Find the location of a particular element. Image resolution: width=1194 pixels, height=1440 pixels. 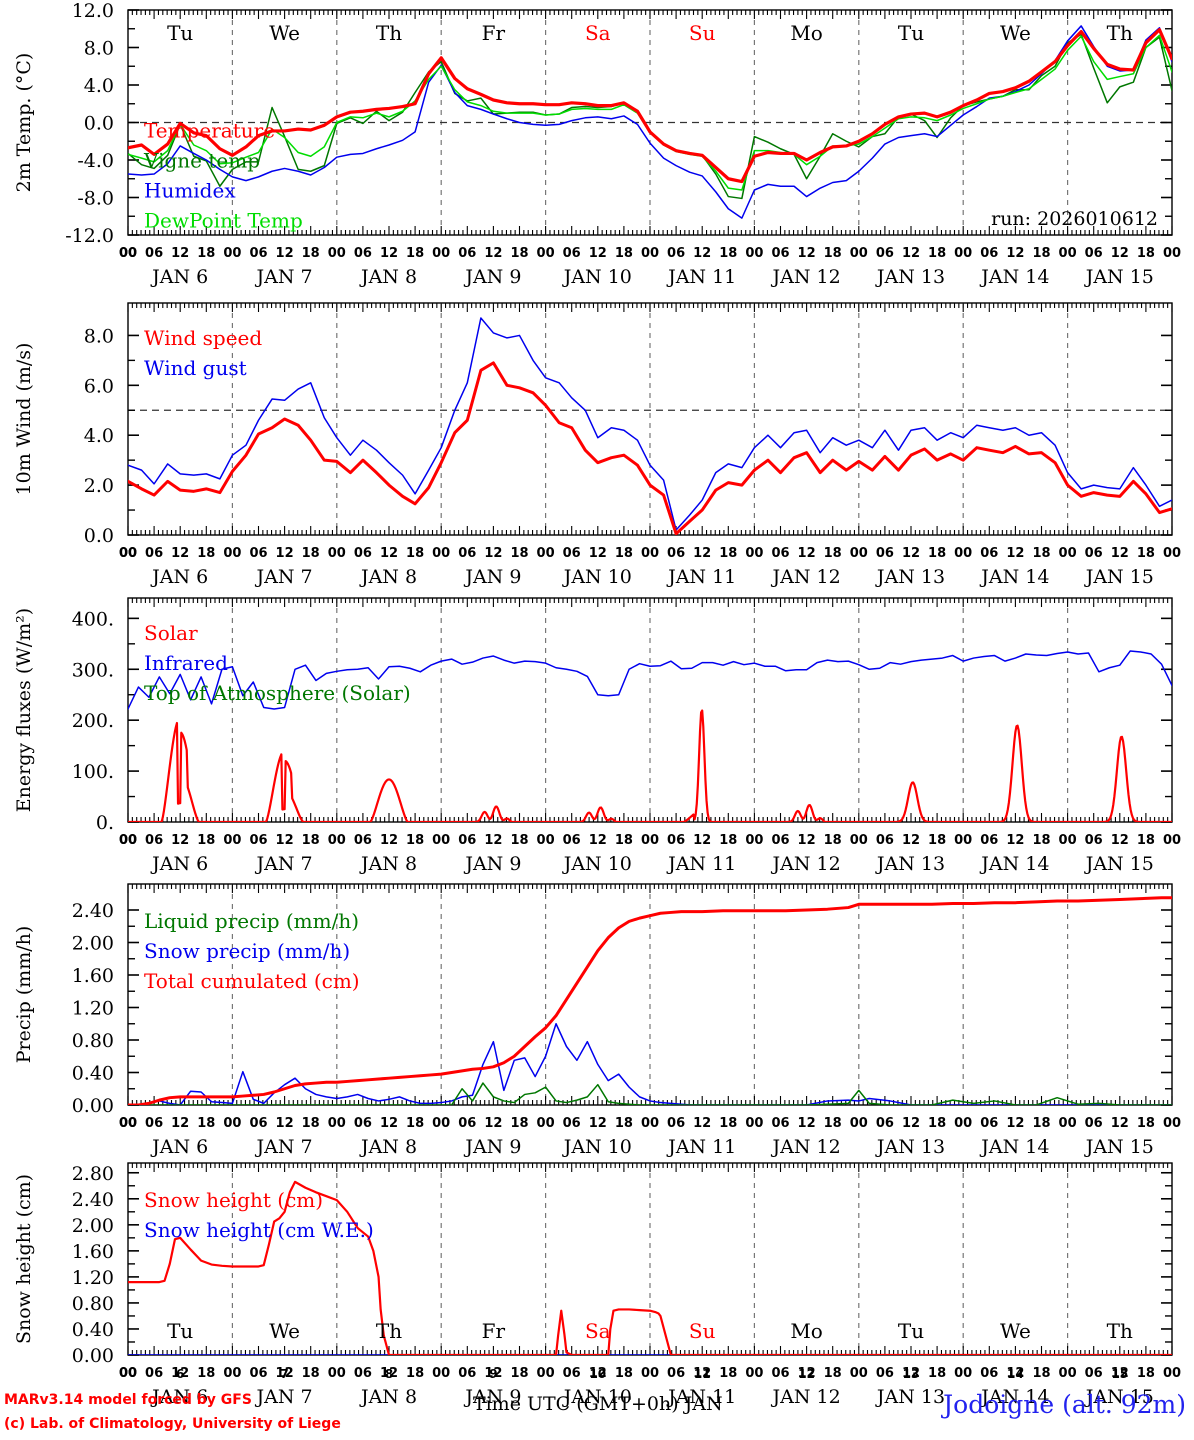

axis-title-snowheight: Snow height (cm) is located at coordinates (24, 1259).